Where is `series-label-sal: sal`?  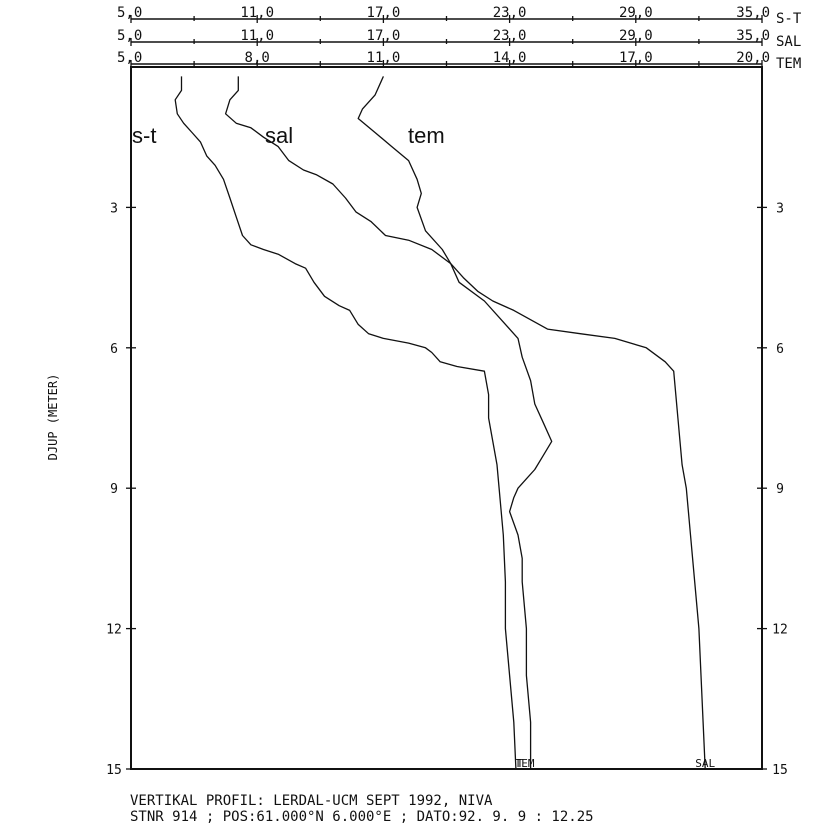 series-label-sal: sal is located at coordinates (279, 135).